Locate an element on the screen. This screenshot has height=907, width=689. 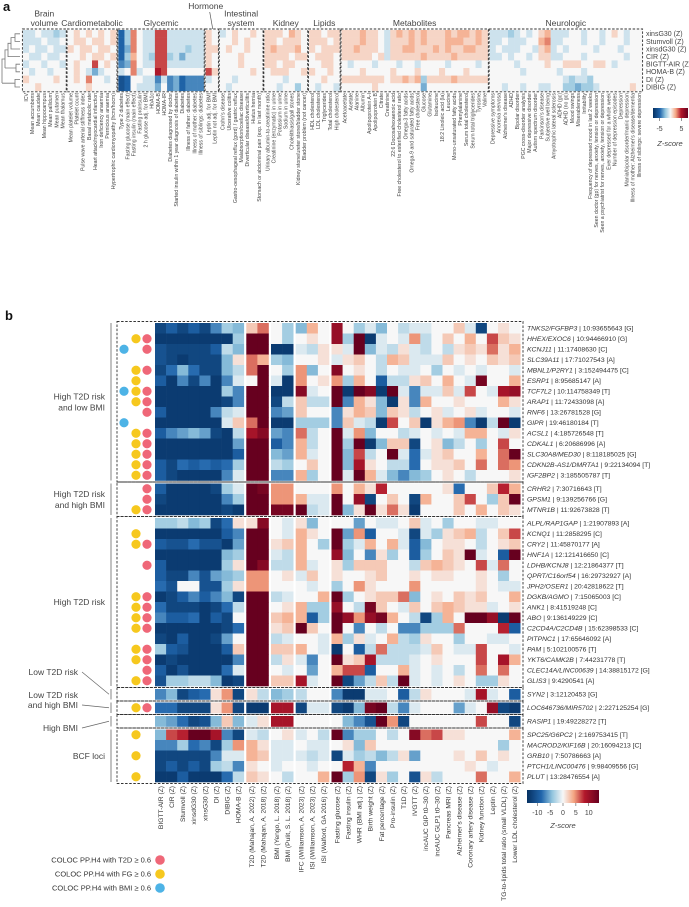
locus-position: | 8:41519248 [C] is located at coordinates (571, 608).